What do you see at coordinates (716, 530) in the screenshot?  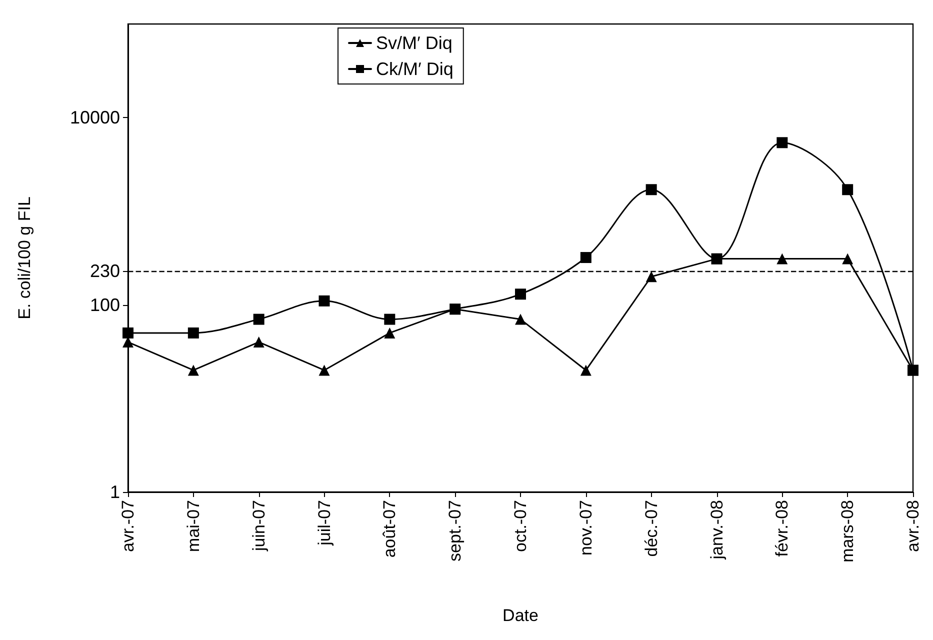 I see `x-tick-label: janv.-08` at bounding box center [716, 530].